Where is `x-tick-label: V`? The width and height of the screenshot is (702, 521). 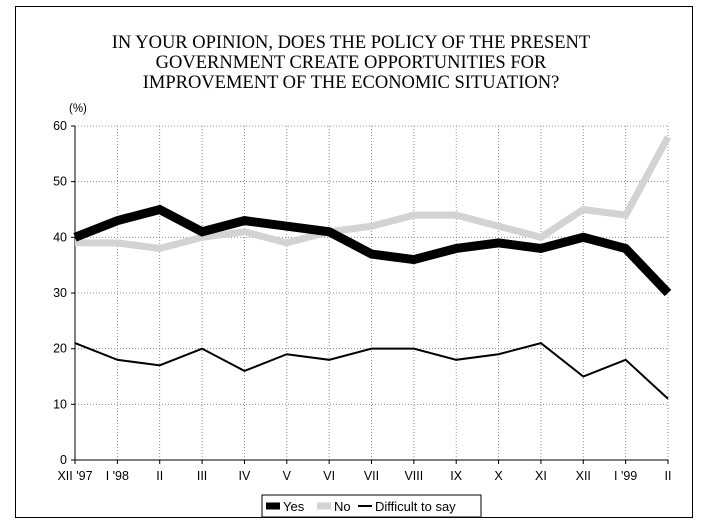 x-tick-label: V is located at coordinates (287, 476).